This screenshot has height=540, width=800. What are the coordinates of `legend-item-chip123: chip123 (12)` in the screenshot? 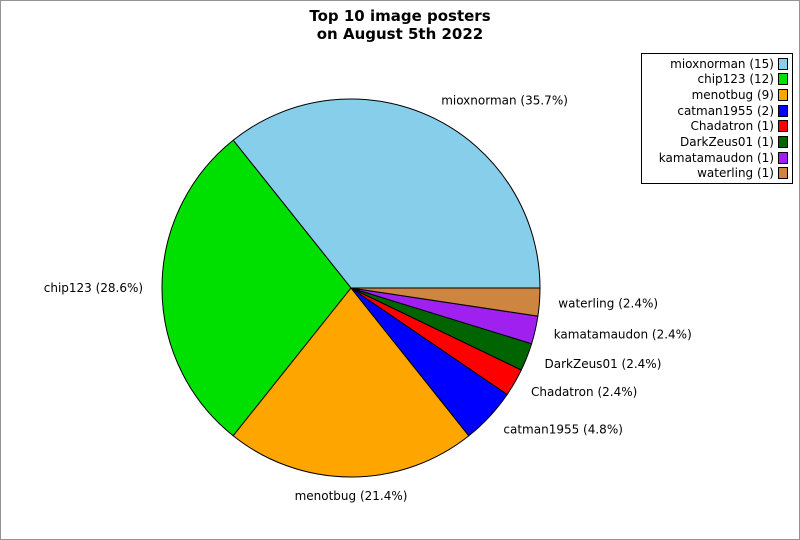 It's located at (716, 79).